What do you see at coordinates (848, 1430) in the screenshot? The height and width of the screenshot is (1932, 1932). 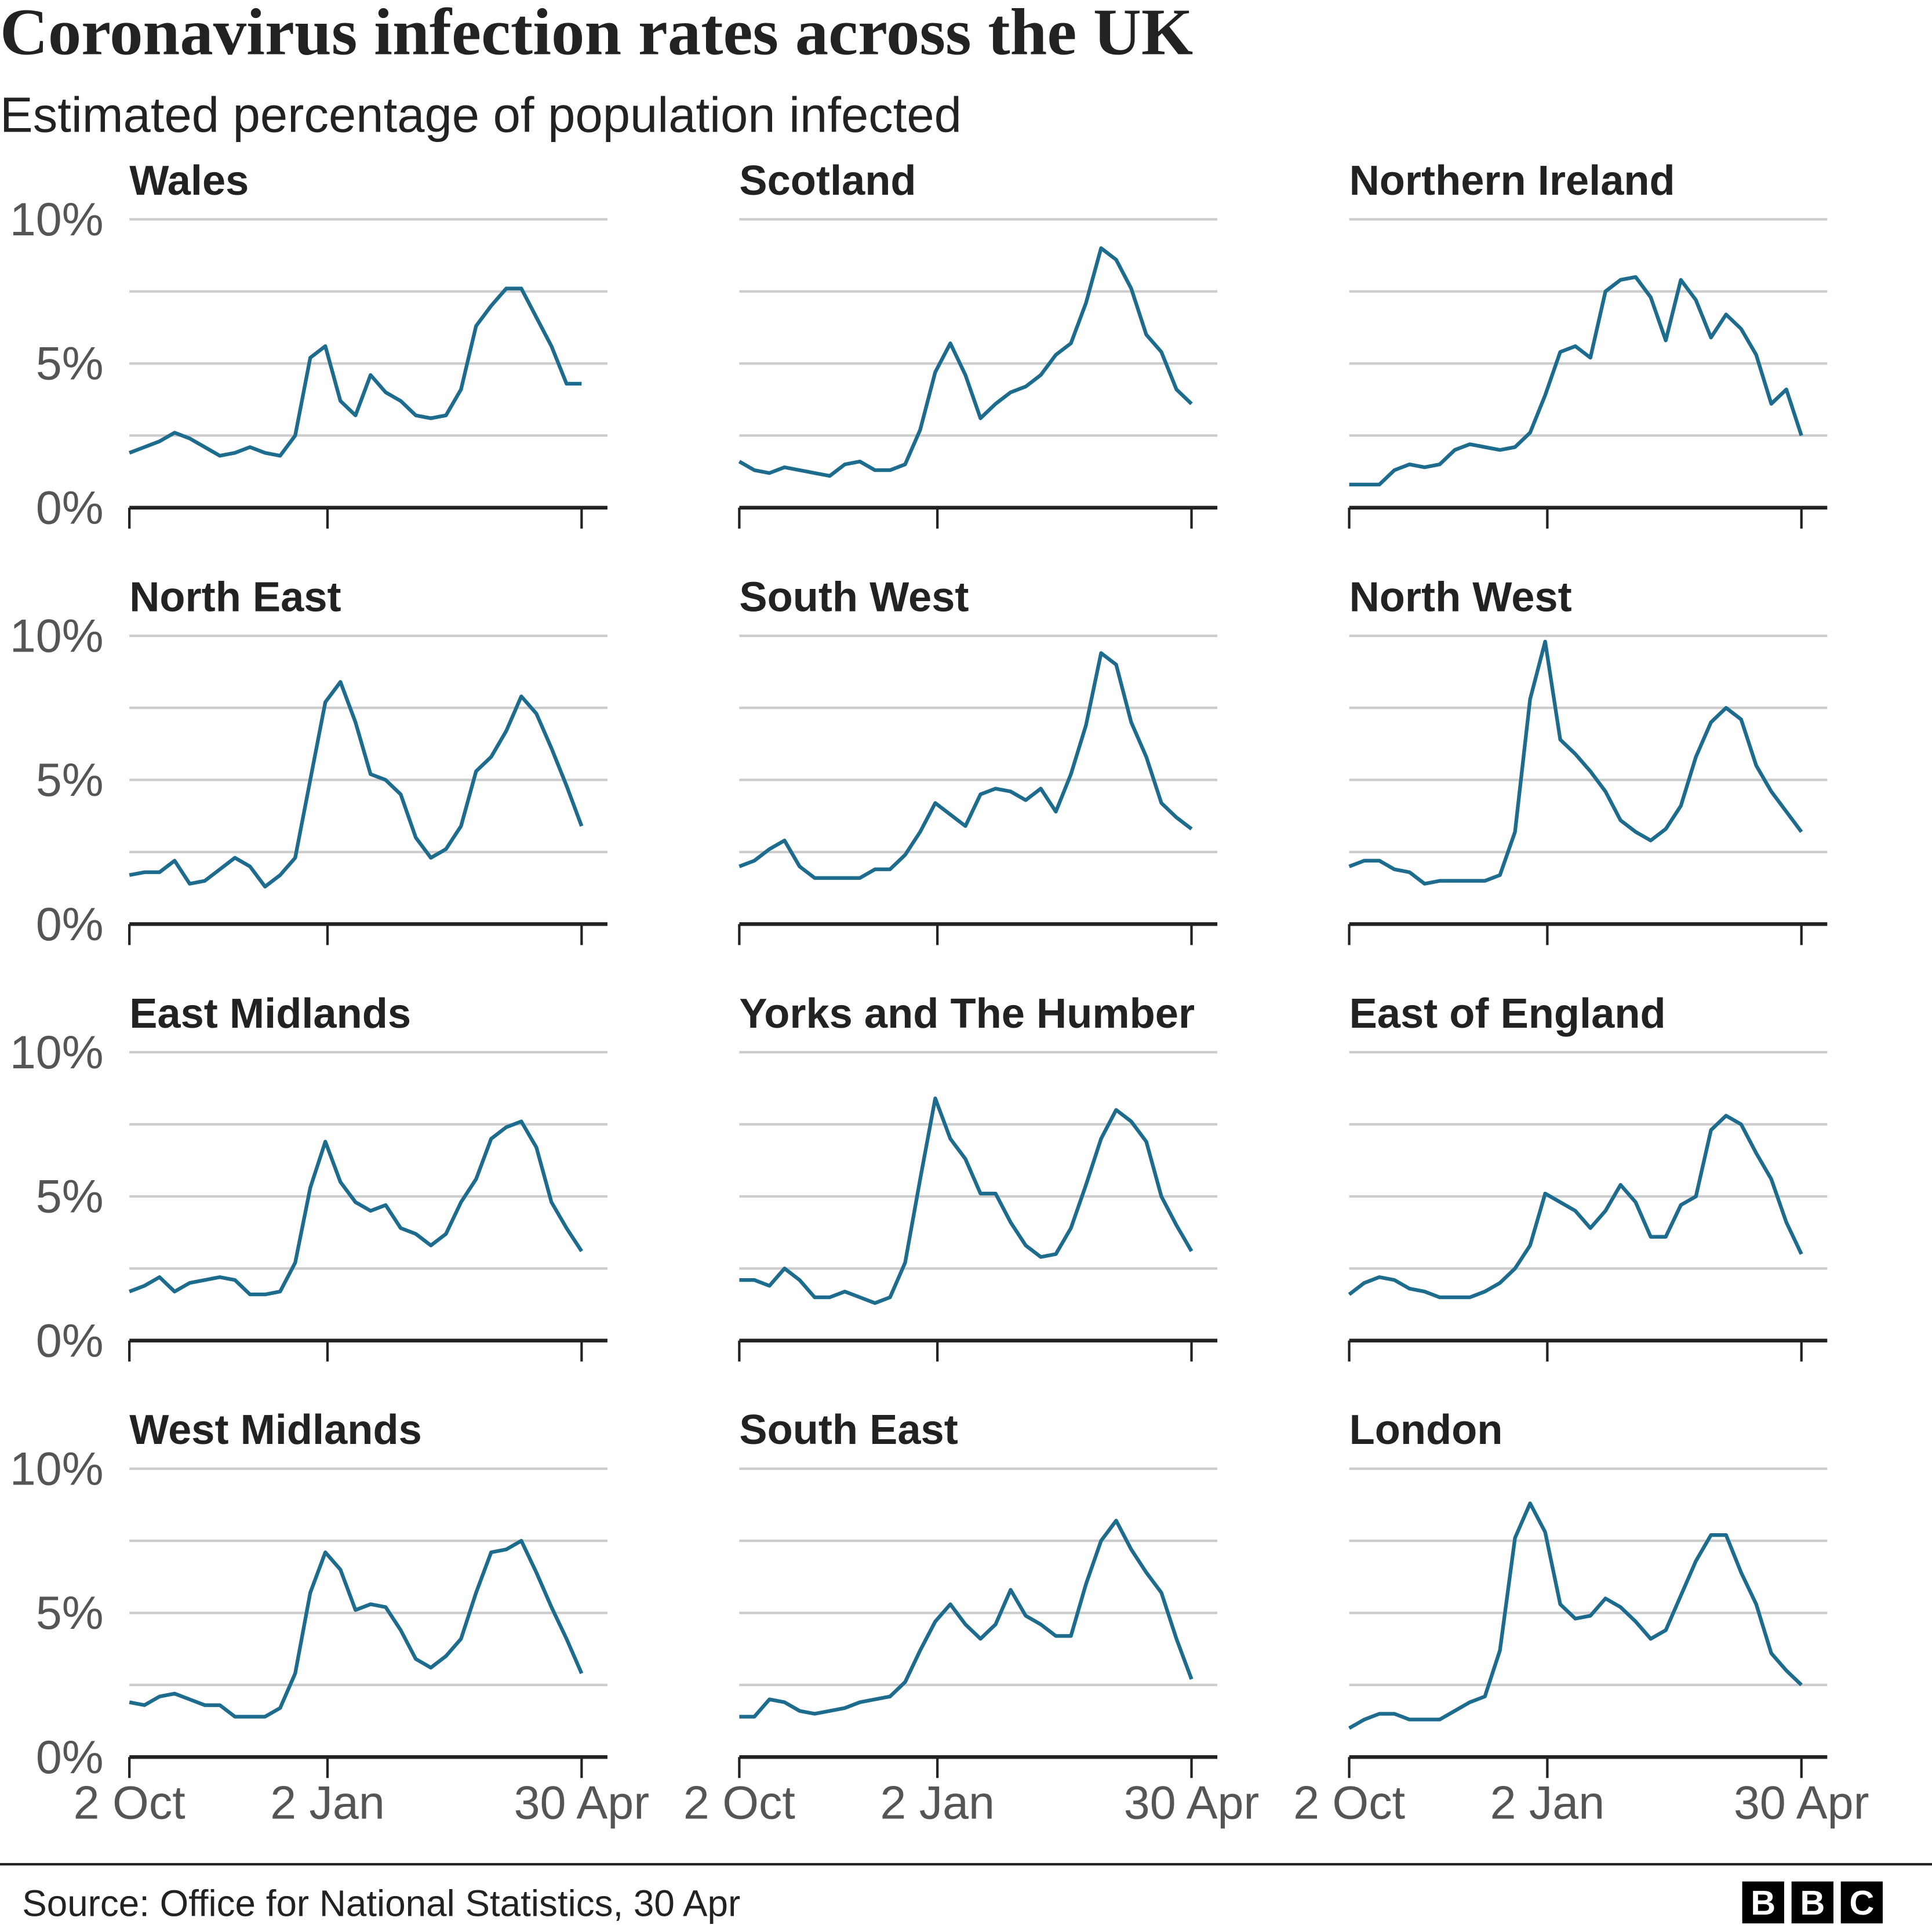 I see `panel-title: South East` at bounding box center [848, 1430].